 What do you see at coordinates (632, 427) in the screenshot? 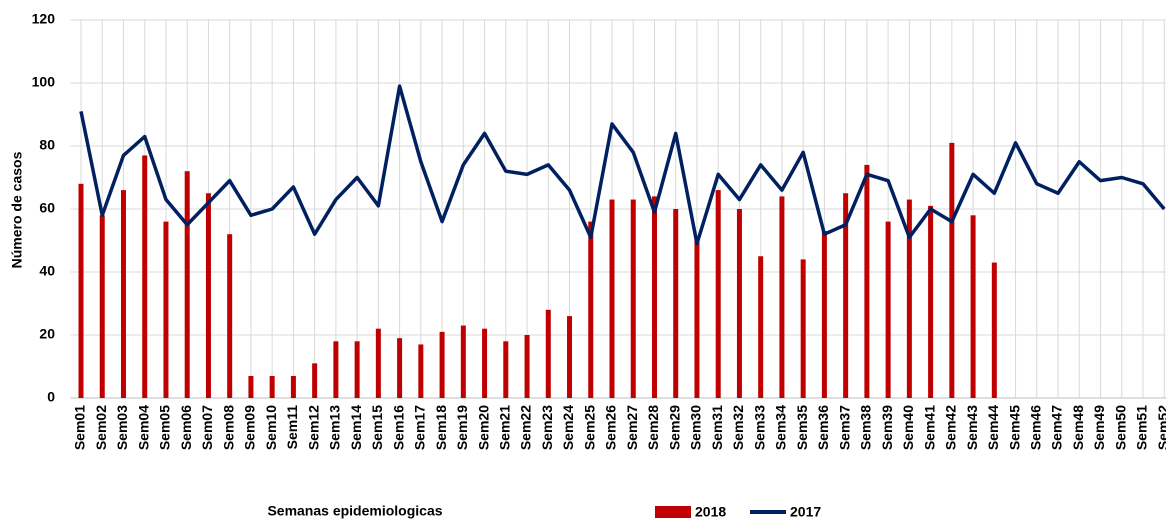
I see `x-tick-label: Sem27` at bounding box center [632, 427].